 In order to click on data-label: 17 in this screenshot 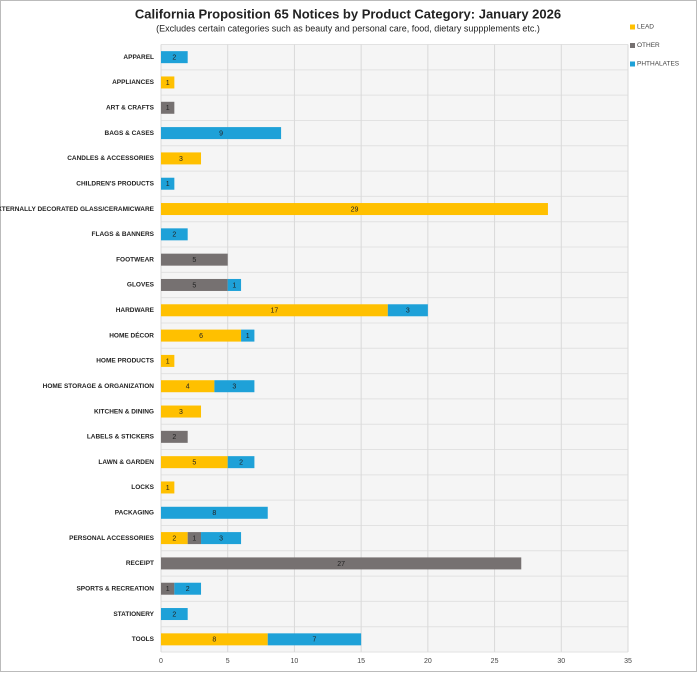, I will do `click(275, 311)`.